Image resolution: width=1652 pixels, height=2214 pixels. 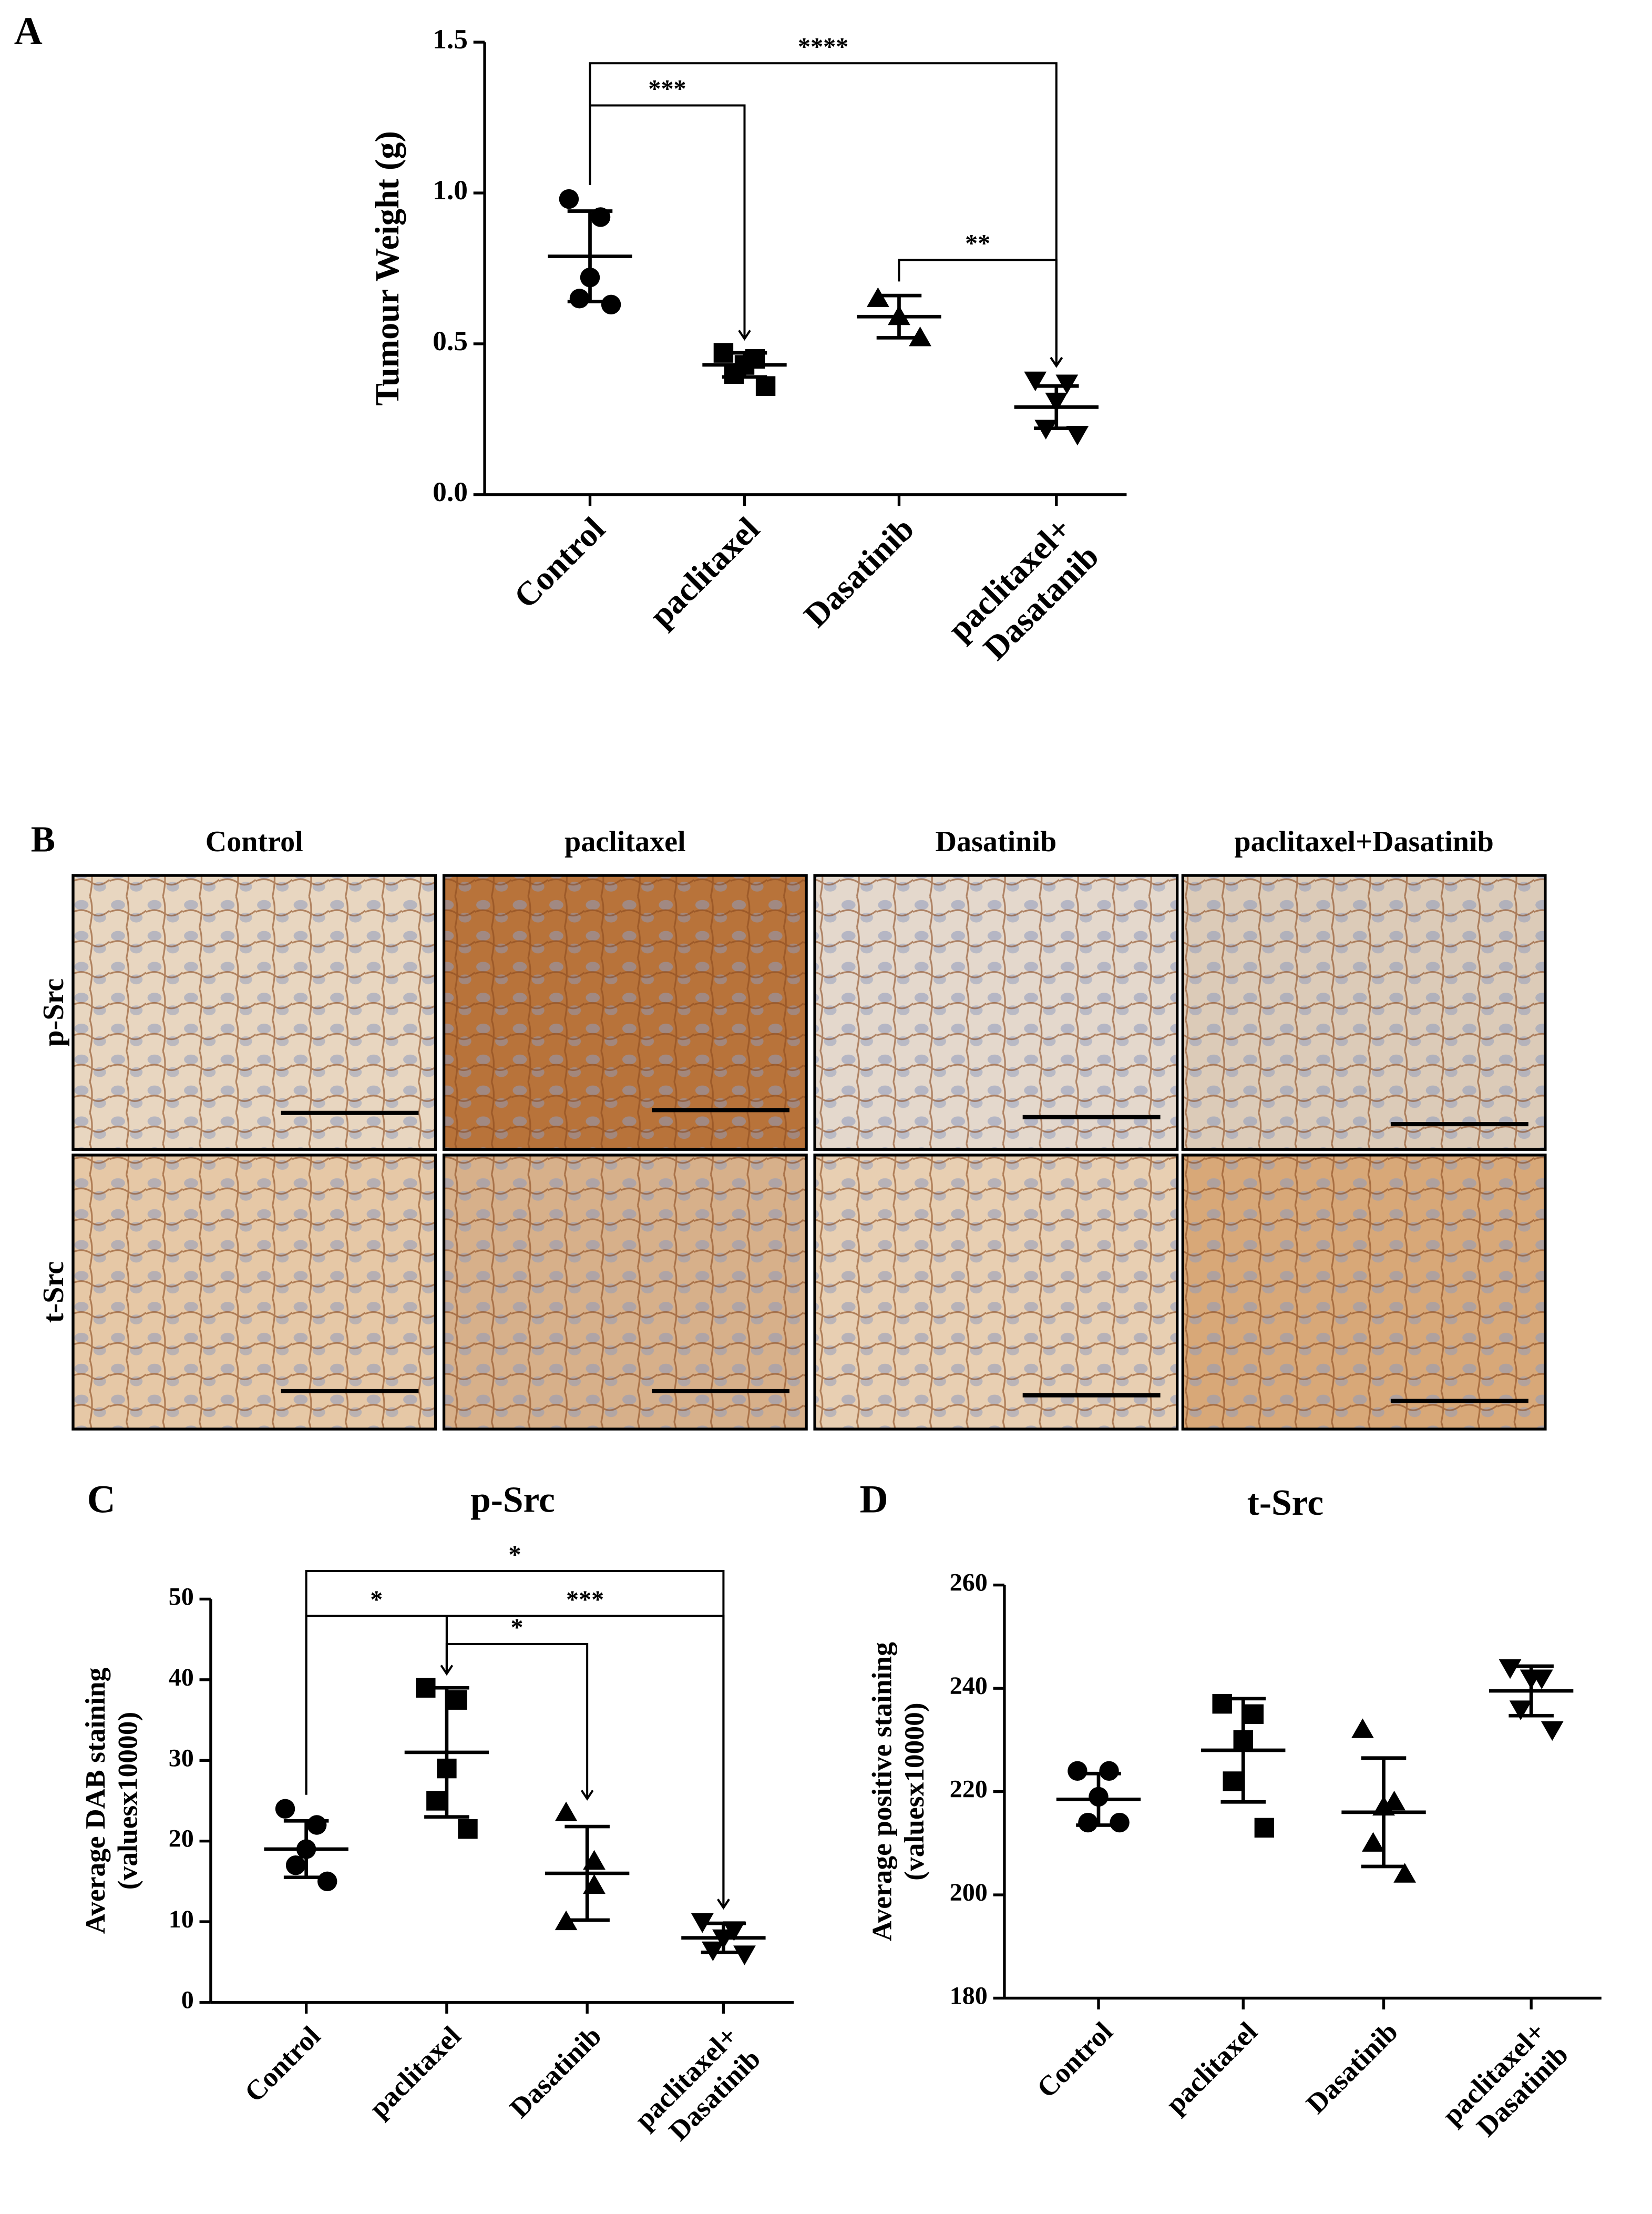 What do you see at coordinates (450, 190) in the screenshot?
I see `y-tick-label: 1.0` at bounding box center [450, 190].